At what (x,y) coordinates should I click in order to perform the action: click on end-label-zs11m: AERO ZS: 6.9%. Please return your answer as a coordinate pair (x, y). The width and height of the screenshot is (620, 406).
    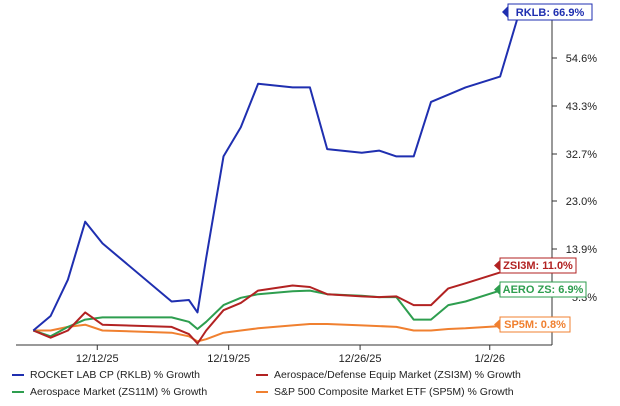
    Looking at the image, I should click on (543, 290).